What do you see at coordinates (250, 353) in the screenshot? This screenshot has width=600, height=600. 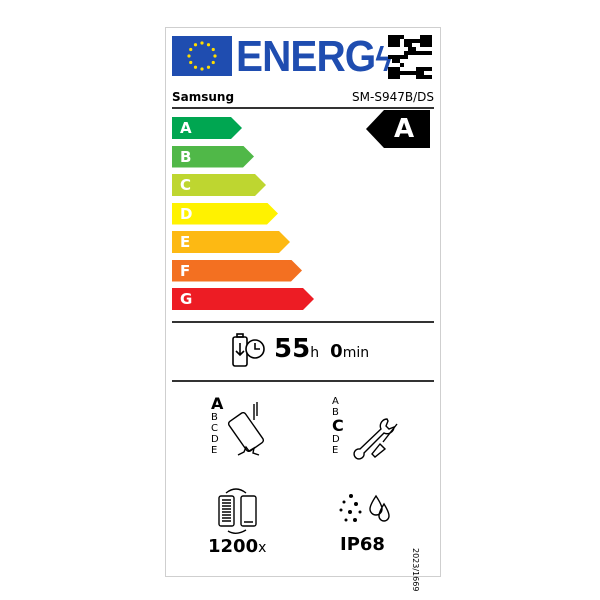 I see `battery-endurance-icon` at bounding box center [250, 353].